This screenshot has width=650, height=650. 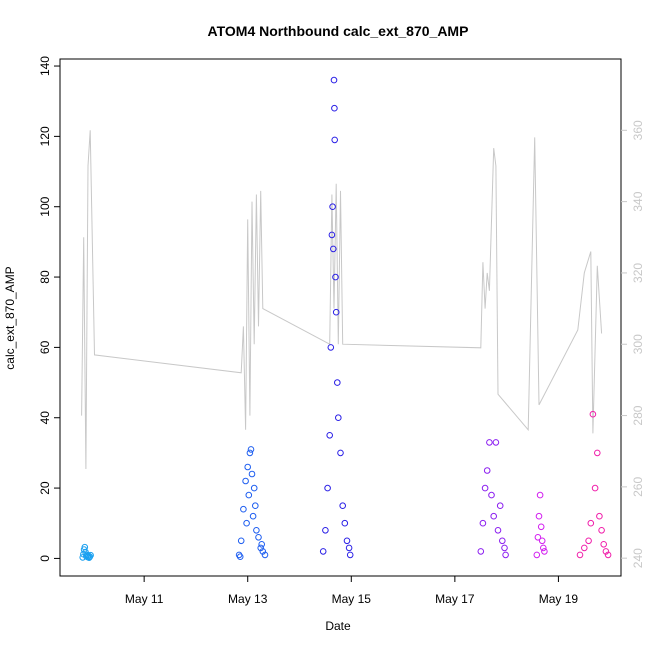 I want to click on x-tick-label: May 17, so click(x=455, y=599).